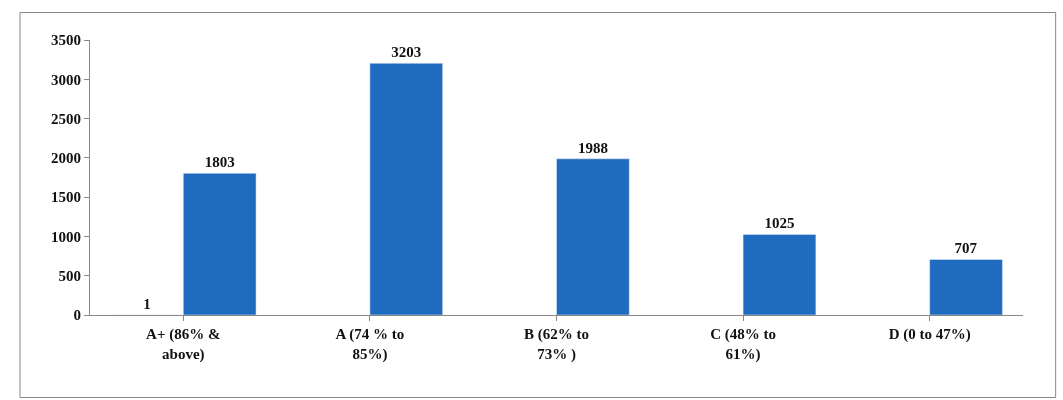 This screenshot has width=1063, height=400. I want to click on data-label: 1803, so click(219, 162).